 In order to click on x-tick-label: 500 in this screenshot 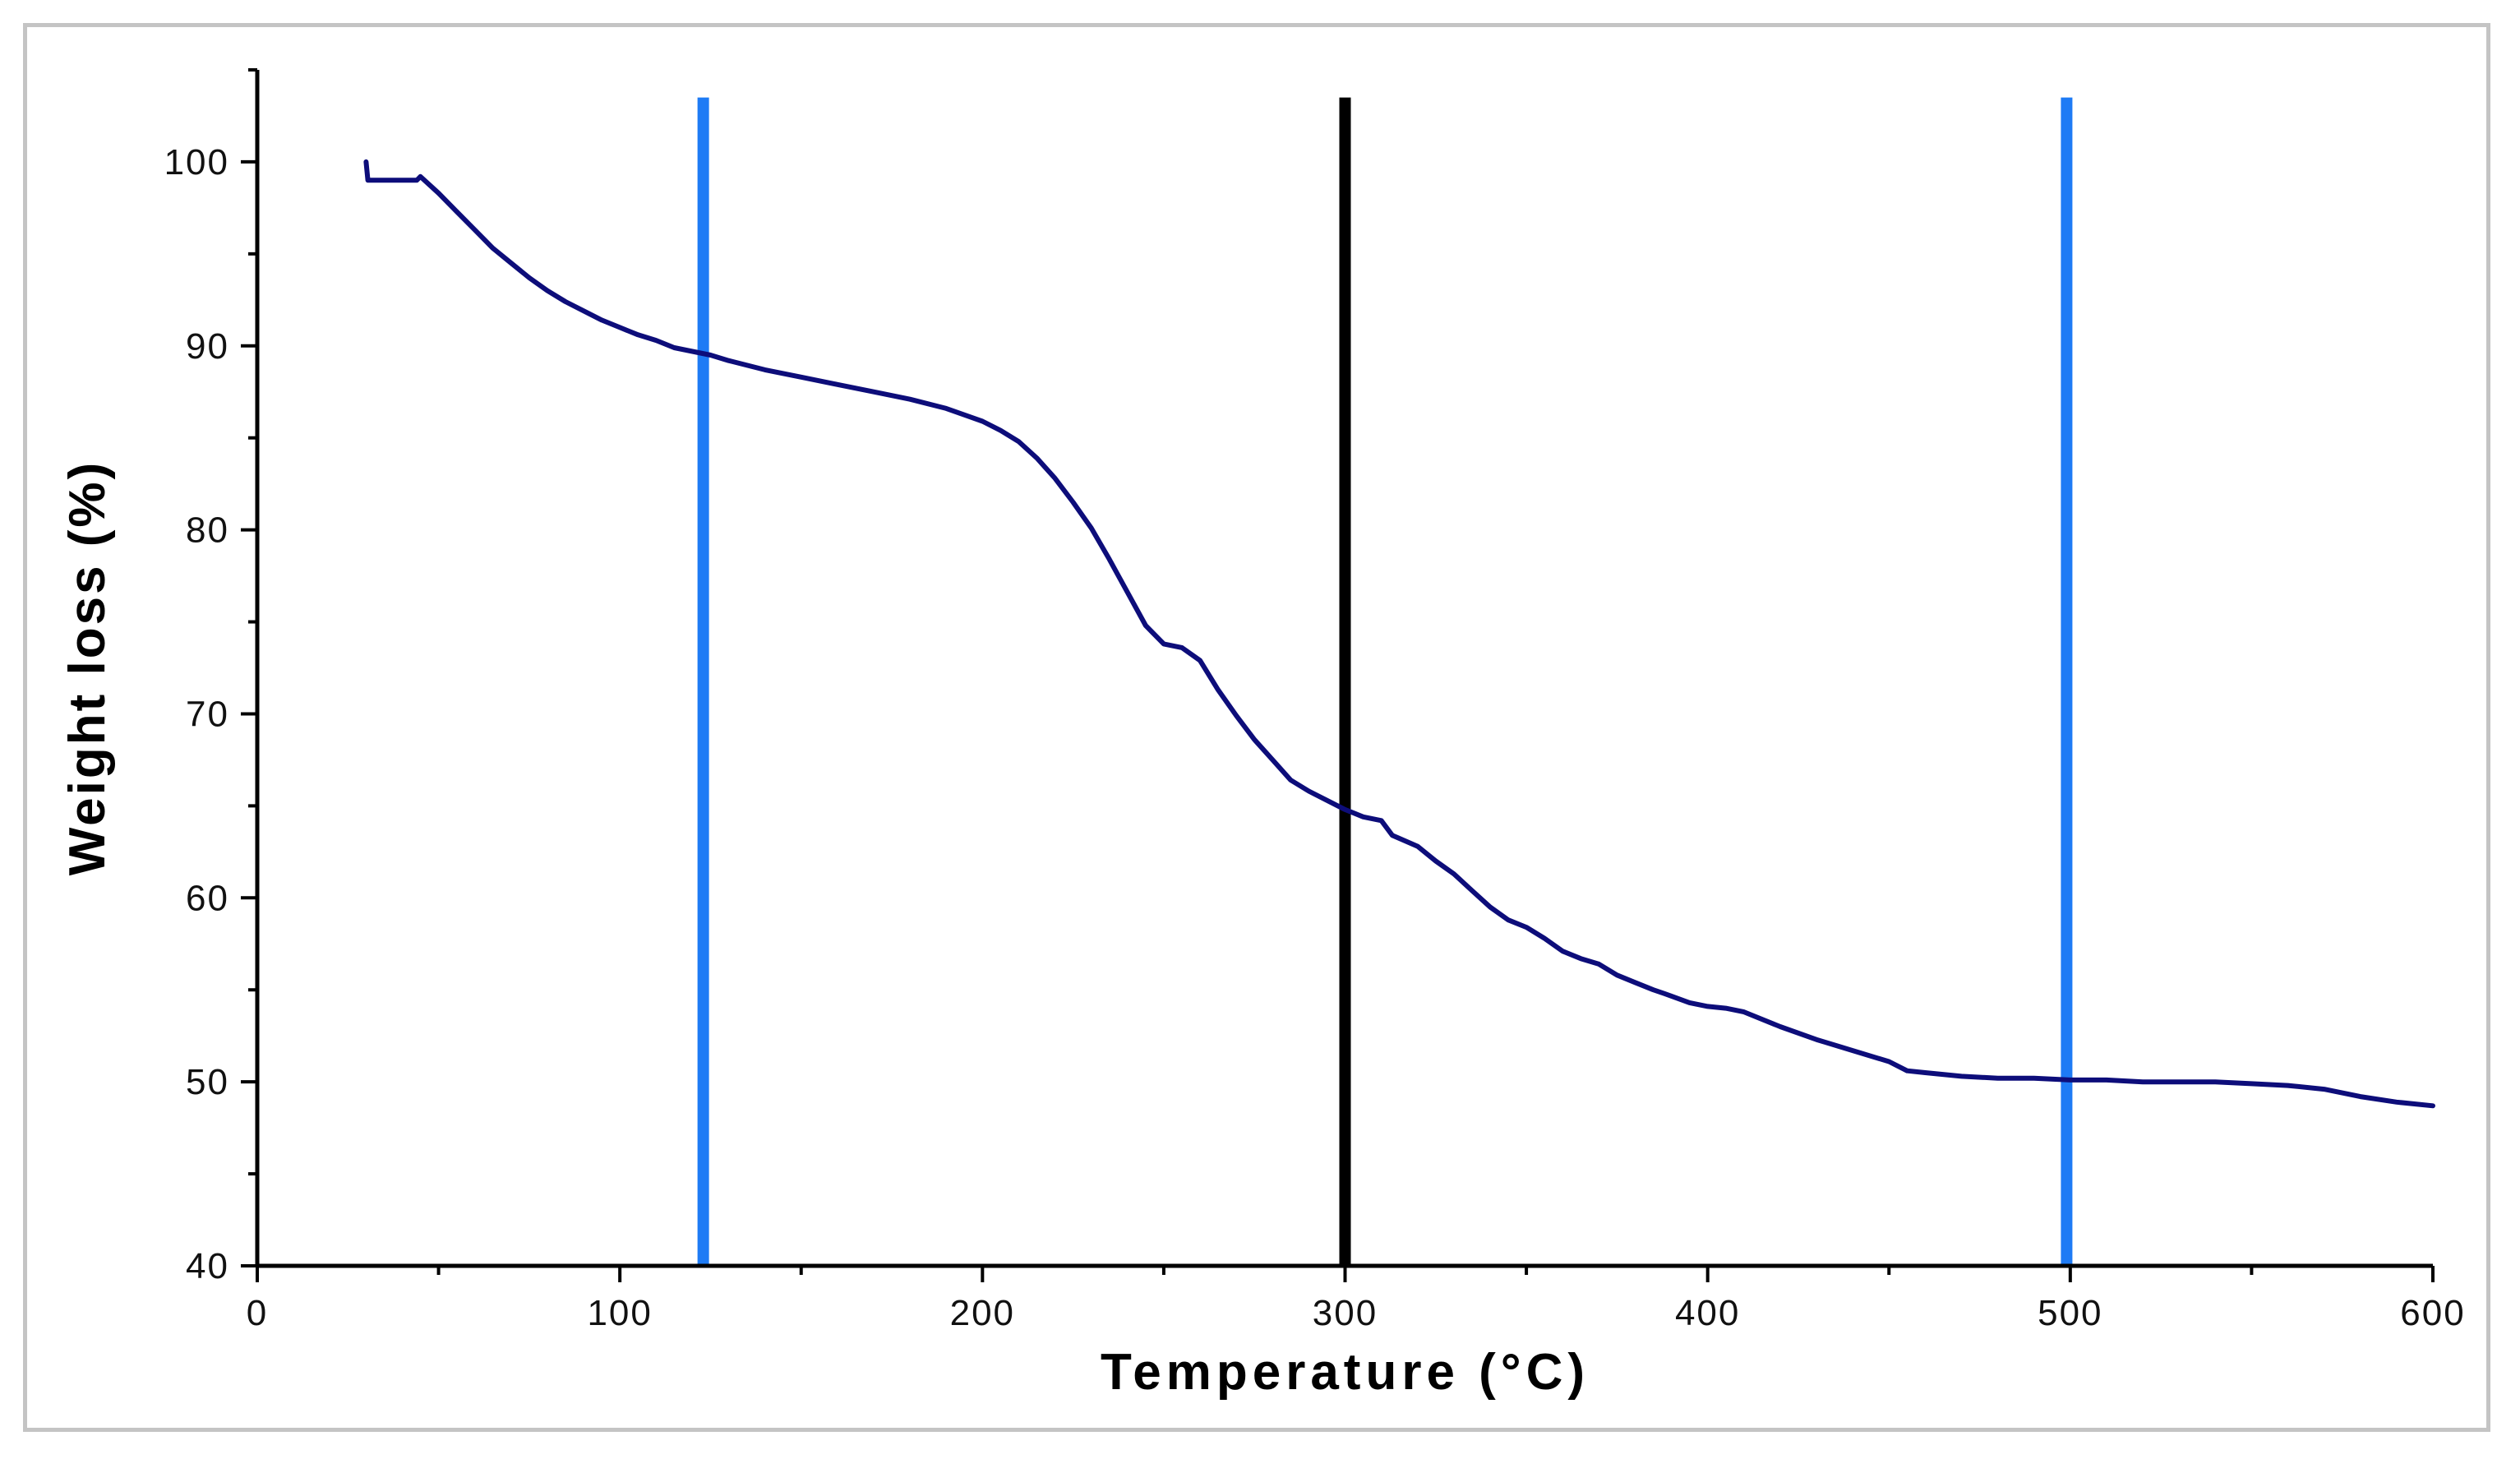, I will do `click(2070, 1313)`.